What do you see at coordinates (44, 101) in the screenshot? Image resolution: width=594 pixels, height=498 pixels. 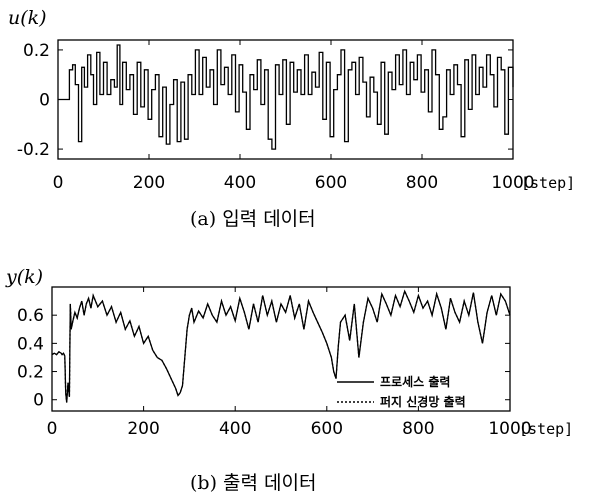 I see `ytick-label-a-1: 0` at bounding box center [44, 101].